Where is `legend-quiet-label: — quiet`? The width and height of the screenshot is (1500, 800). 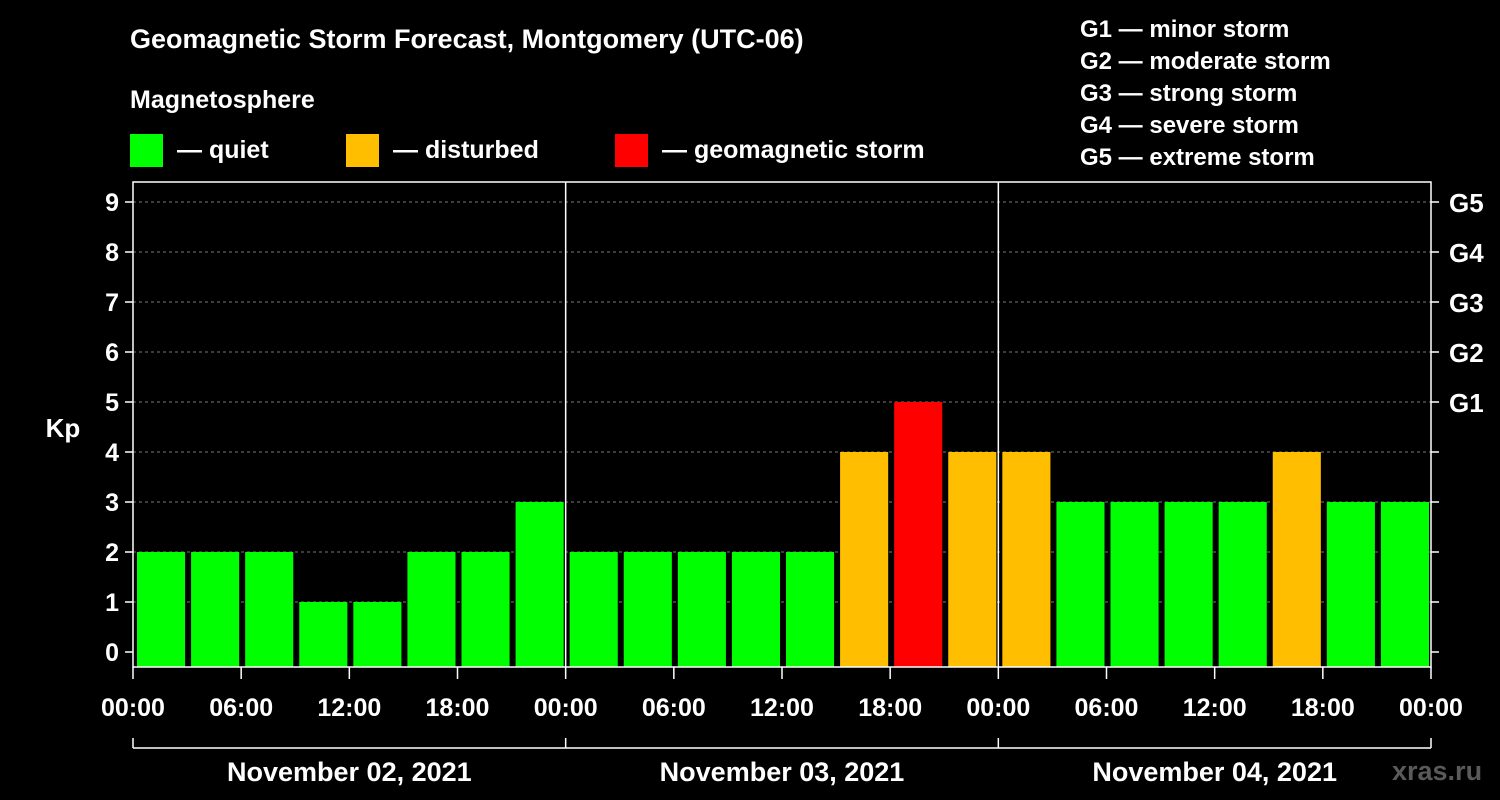 legend-quiet-label: — quiet is located at coordinates (223, 149).